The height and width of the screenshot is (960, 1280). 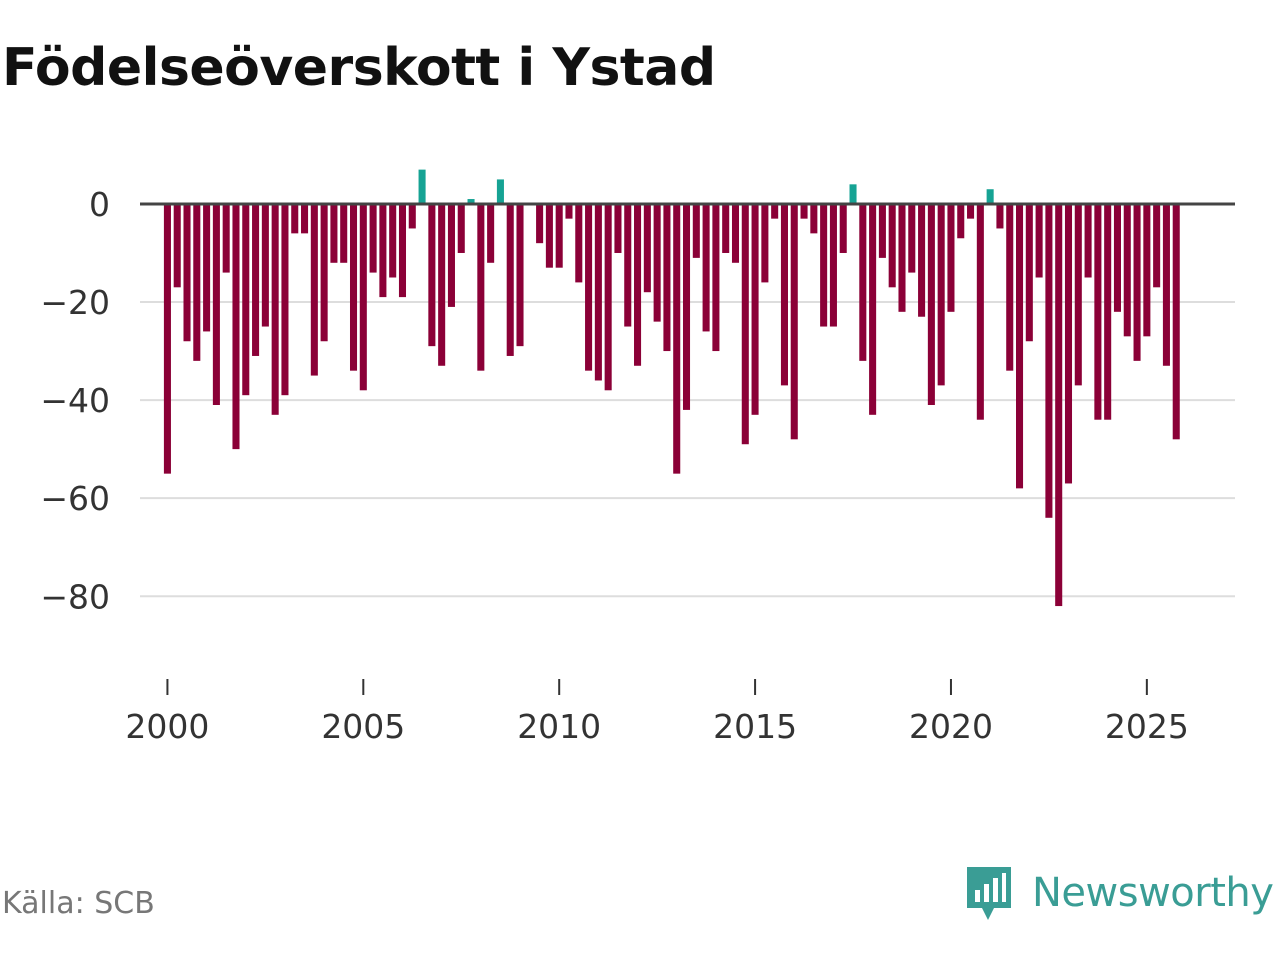 What do you see at coordinates (1153, 893) in the screenshot?
I see `logo-text: Newsworthy` at bounding box center [1153, 893].